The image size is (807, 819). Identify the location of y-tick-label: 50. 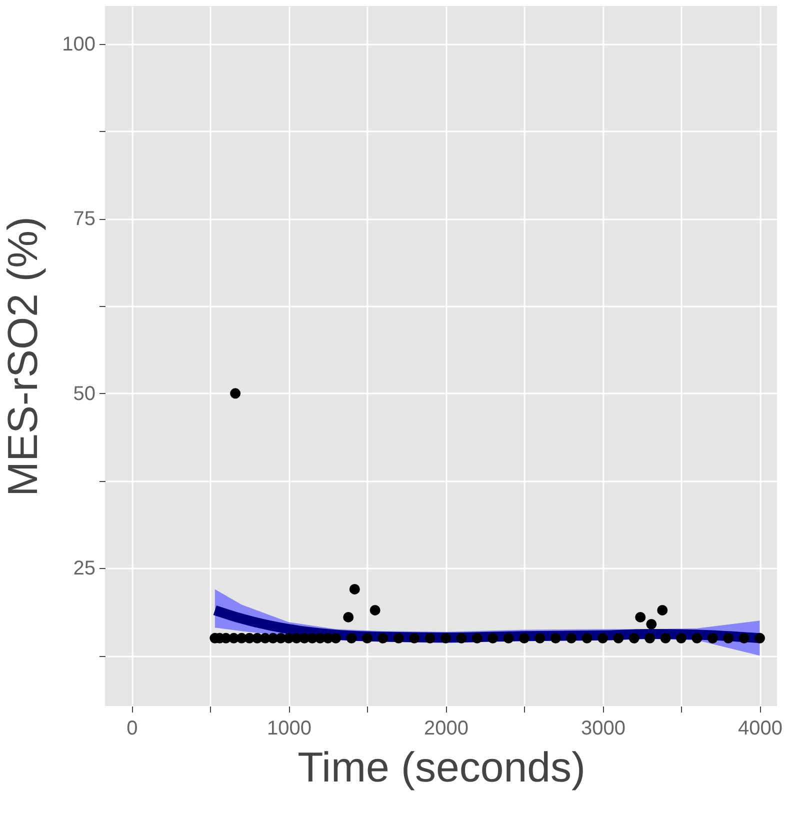
(84, 393).